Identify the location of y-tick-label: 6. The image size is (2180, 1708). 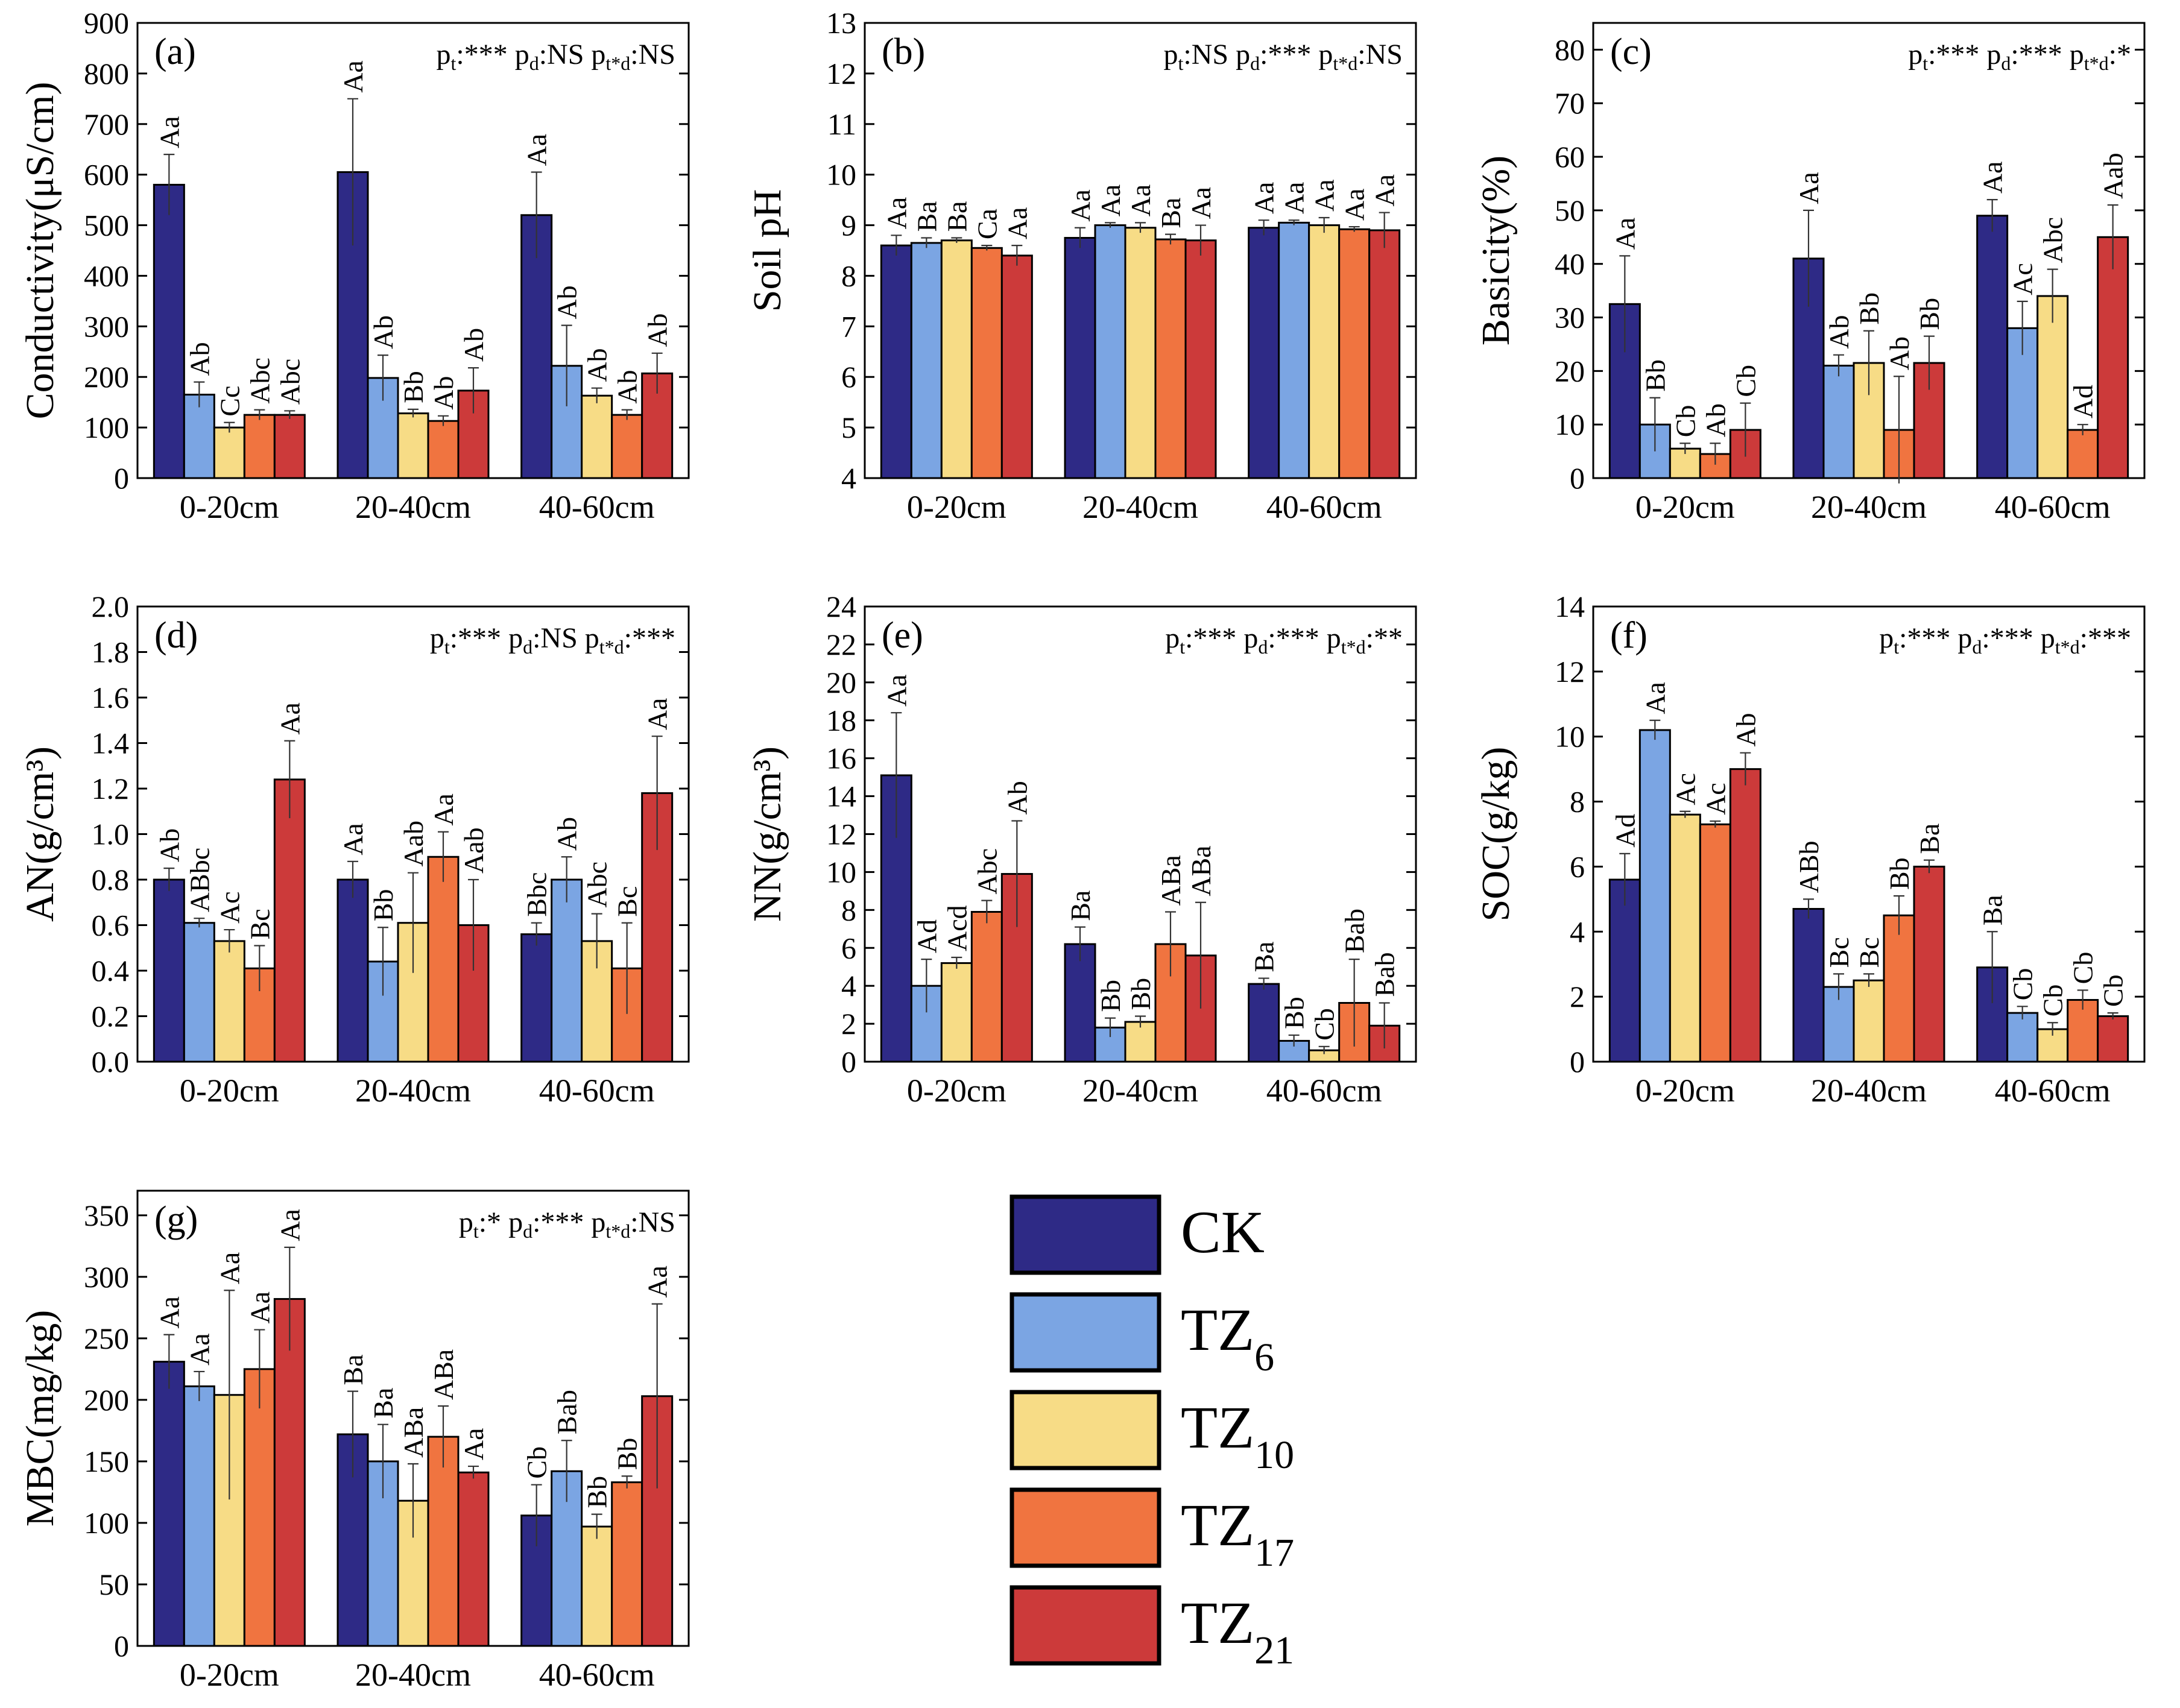
(848, 377).